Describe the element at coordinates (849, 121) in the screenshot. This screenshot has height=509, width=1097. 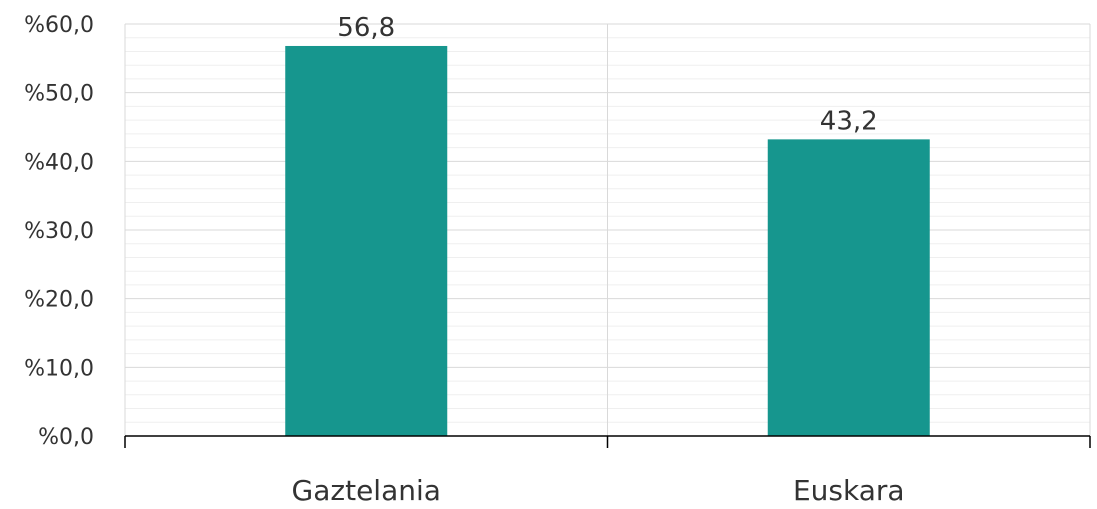
I see `data-label-euskara: 43,2` at that location.